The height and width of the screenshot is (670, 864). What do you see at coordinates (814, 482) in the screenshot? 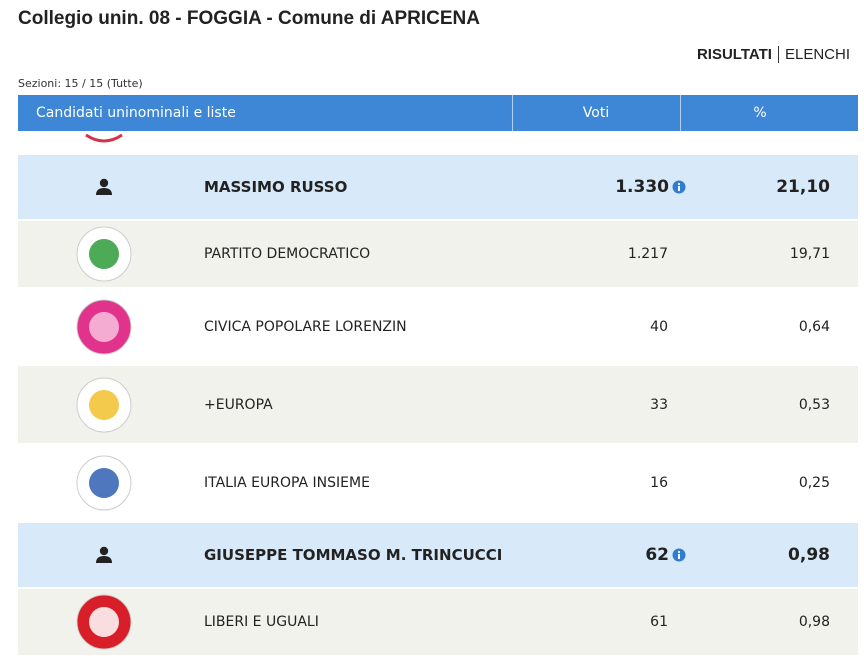
I see `percent: 0,25` at bounding box center [814, 482].